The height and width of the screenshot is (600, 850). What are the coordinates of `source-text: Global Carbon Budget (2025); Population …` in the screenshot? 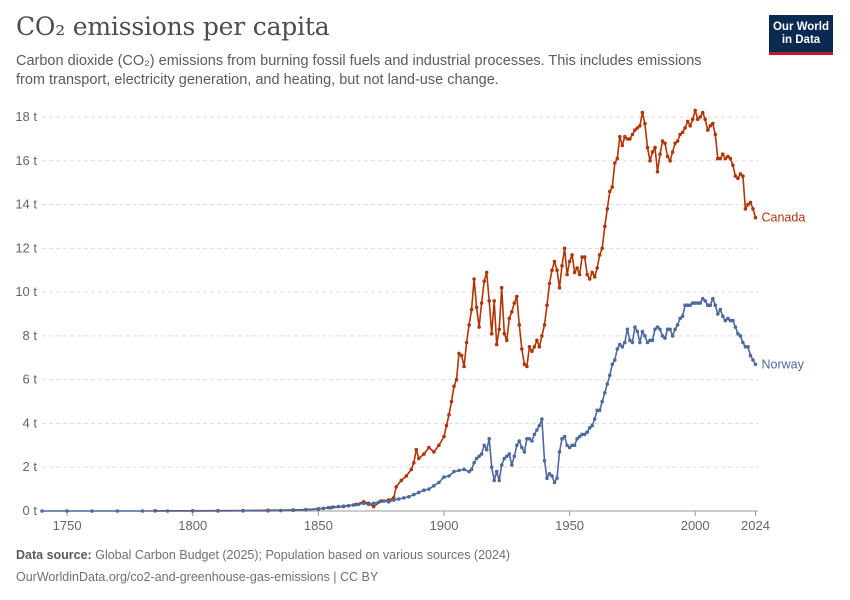 It's located at (303, 555).